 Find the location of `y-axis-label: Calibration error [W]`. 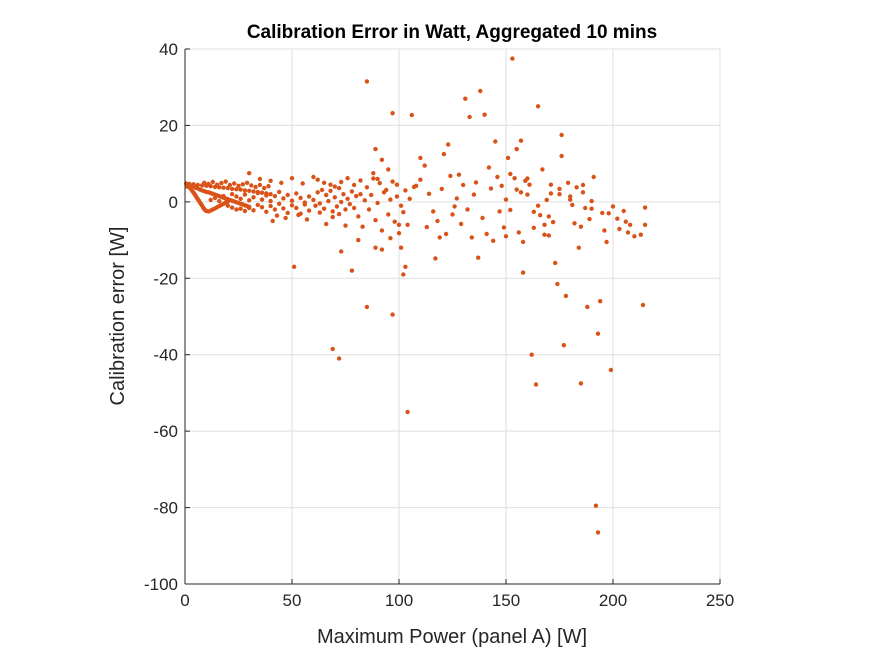

y-axis-label: Calibration error [W] is located at coordinates (118, 316).